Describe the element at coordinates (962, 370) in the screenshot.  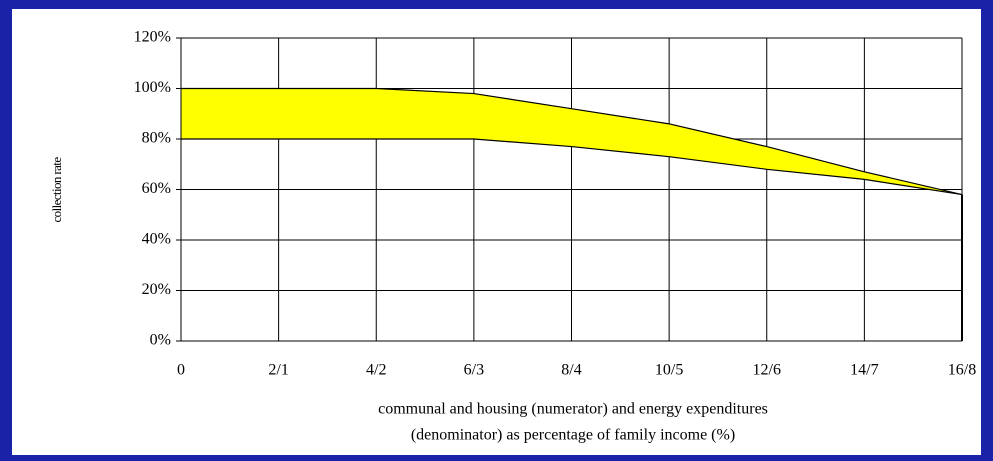
I see `x-tick-label: 16/8` at that location.